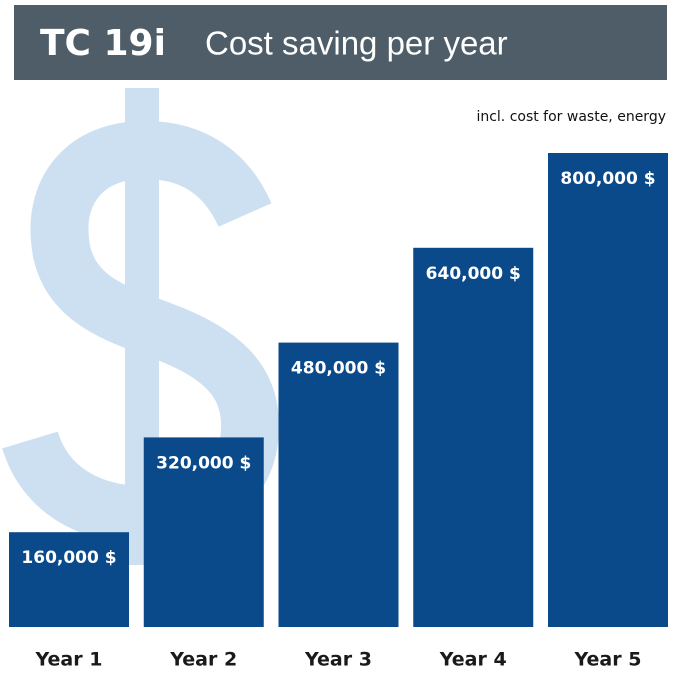 The height and width of the screenshot is (673, 681). I want to click on x-tick-label: Year 3, so click(338, 660).